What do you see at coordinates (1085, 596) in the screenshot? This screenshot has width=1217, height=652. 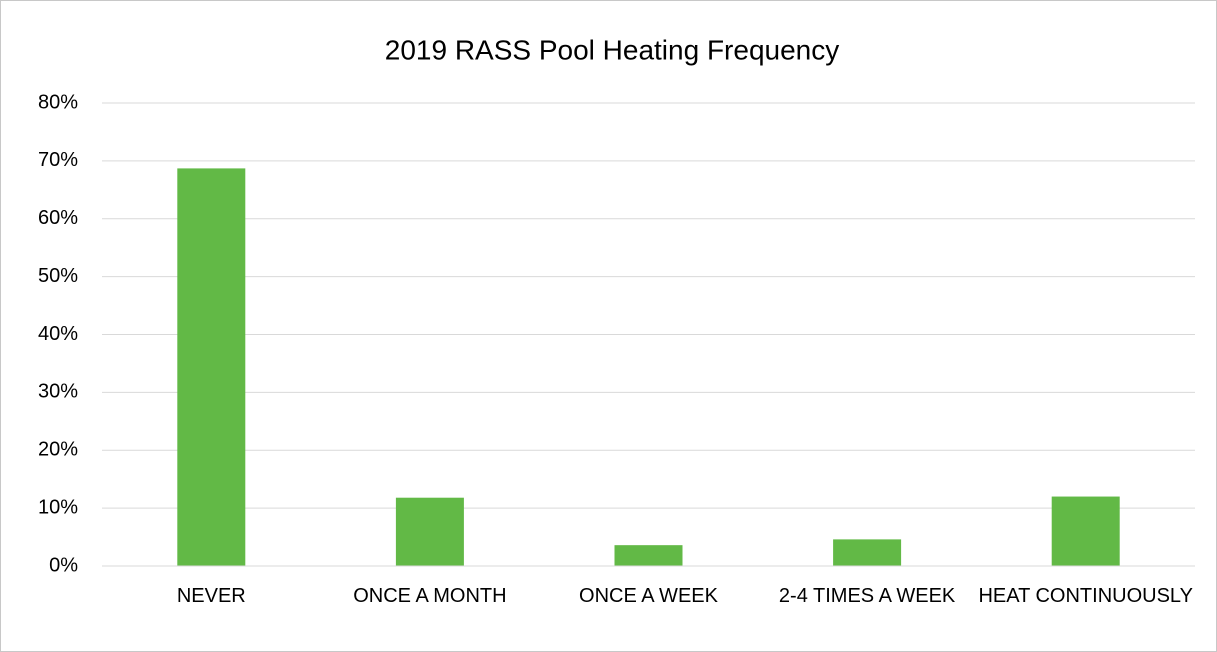 I see `x-tick-label: HEAT CONTINUOUSLY` at bounding box center [1085, 596].